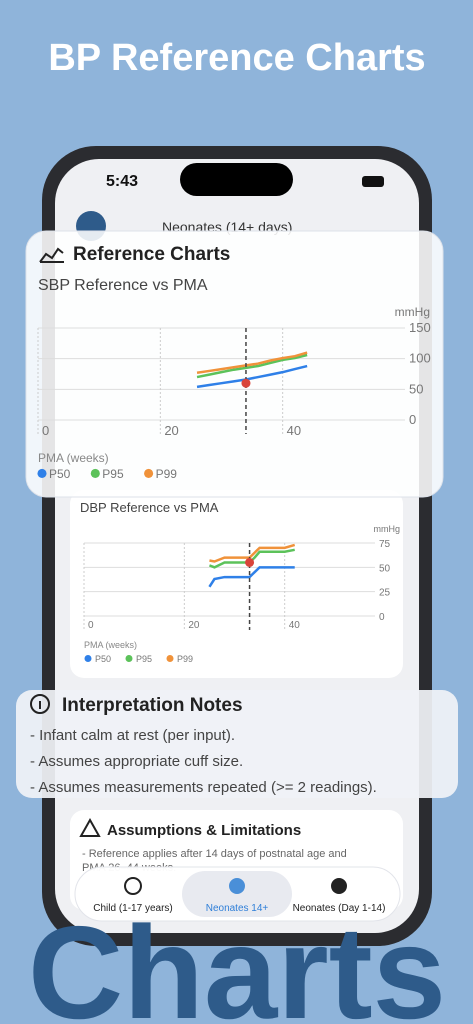 This screenshot has width=473, height=1024. What do you see at coordinates (90, 827) in the screenshot?
I see `warning-icon` at bounding box center [90, 827].